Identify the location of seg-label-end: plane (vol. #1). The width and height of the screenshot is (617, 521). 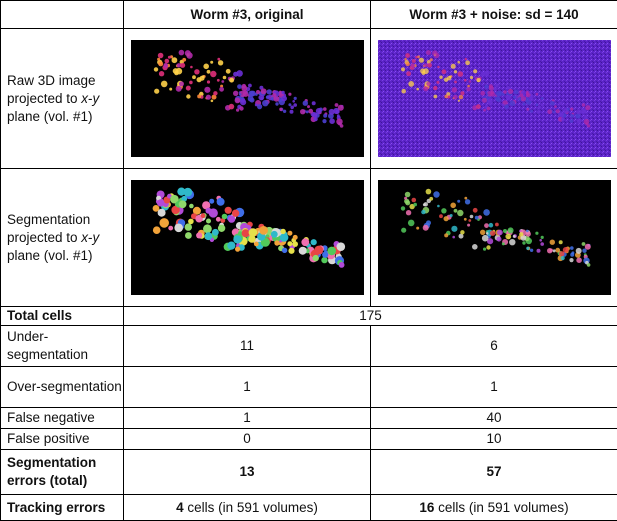
(50, 255).